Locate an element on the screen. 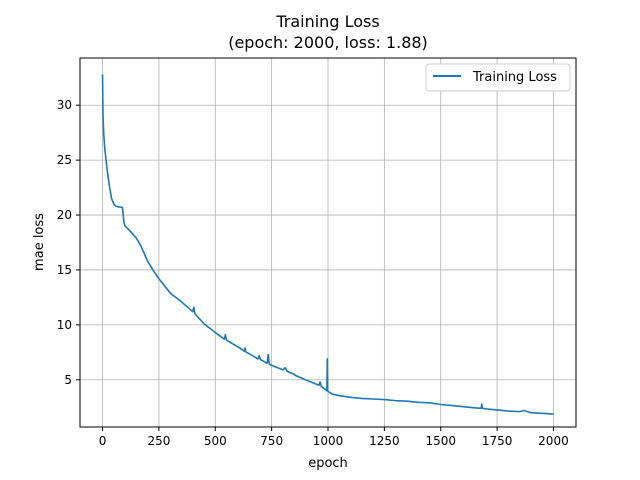 This screenshot has width=640, height=480. y-tick-label: 25 is located at coordinates (64, 160).